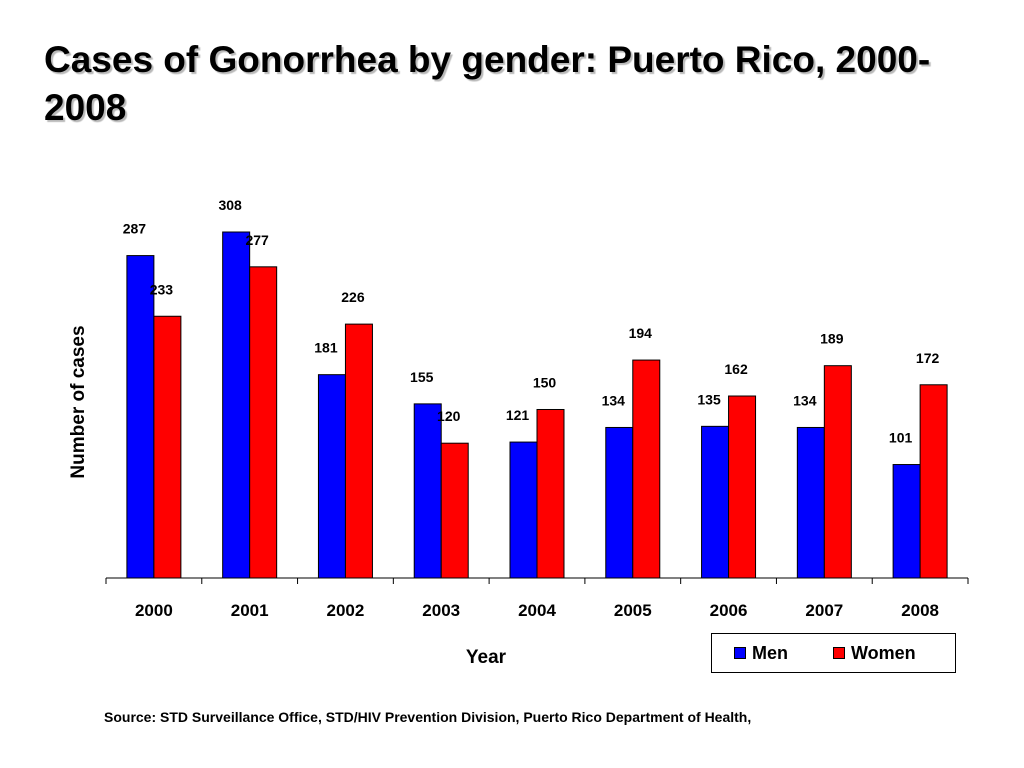 This screenshot has height=768, width=1024. I want to click on data-label-men-2007: 134, so click(805, 400).